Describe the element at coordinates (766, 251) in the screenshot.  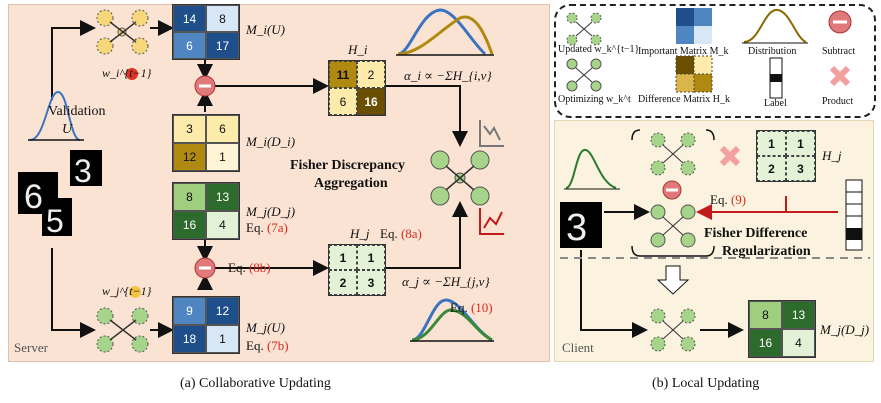
I see `fisher-regularization-title-2: Regularization` at that location.